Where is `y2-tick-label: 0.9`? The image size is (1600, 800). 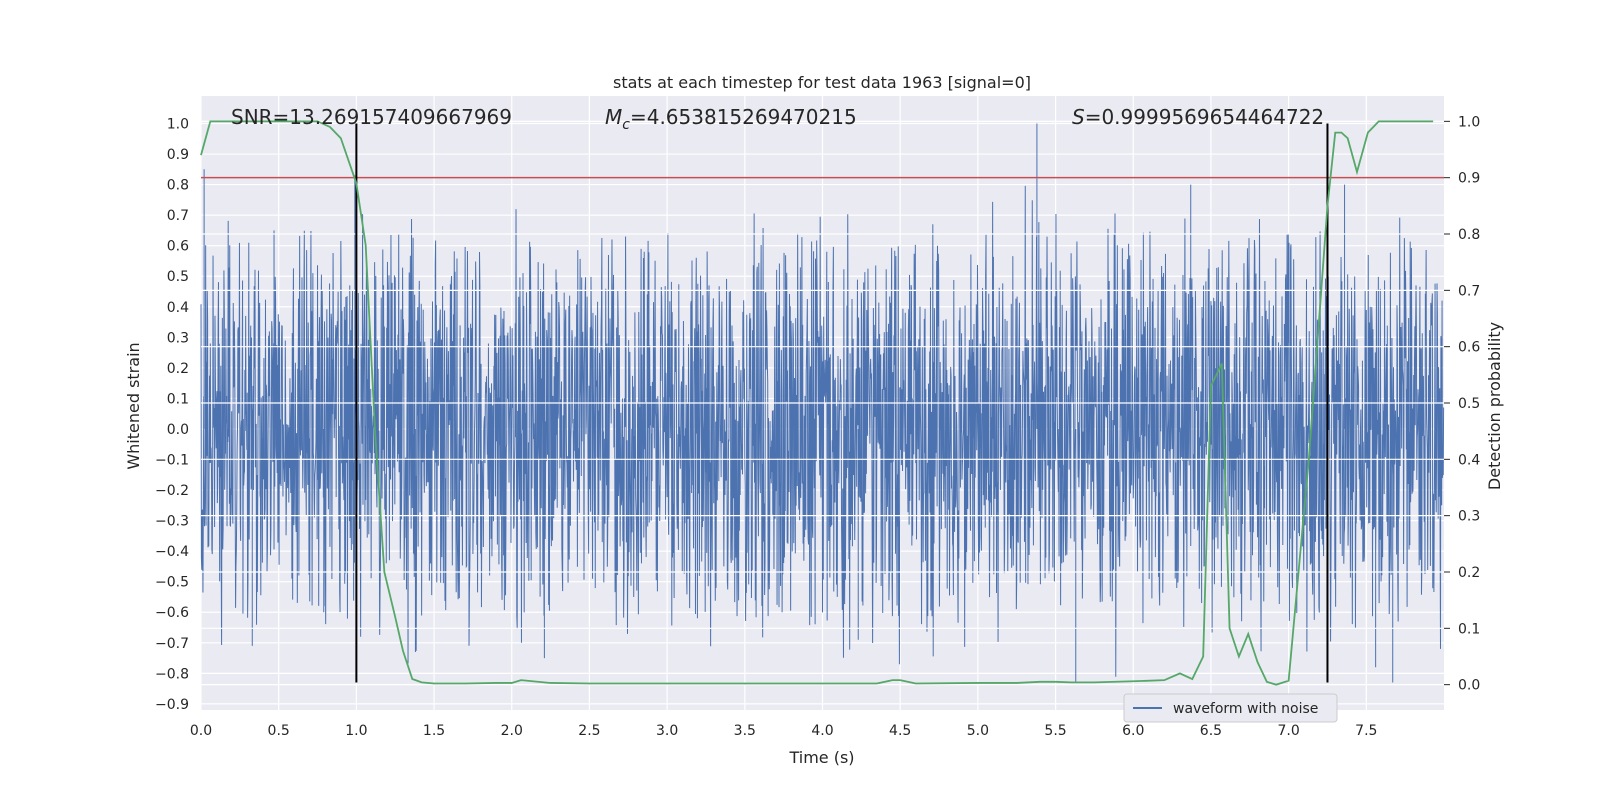 y2-tick-label: 0.9 is located at coordinates (1469, 179).